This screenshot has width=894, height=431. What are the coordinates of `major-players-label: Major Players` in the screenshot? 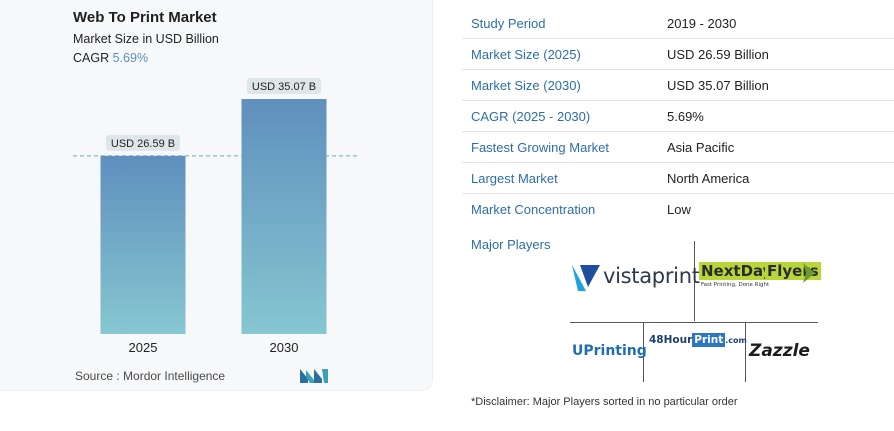 It's located at (511, 244).